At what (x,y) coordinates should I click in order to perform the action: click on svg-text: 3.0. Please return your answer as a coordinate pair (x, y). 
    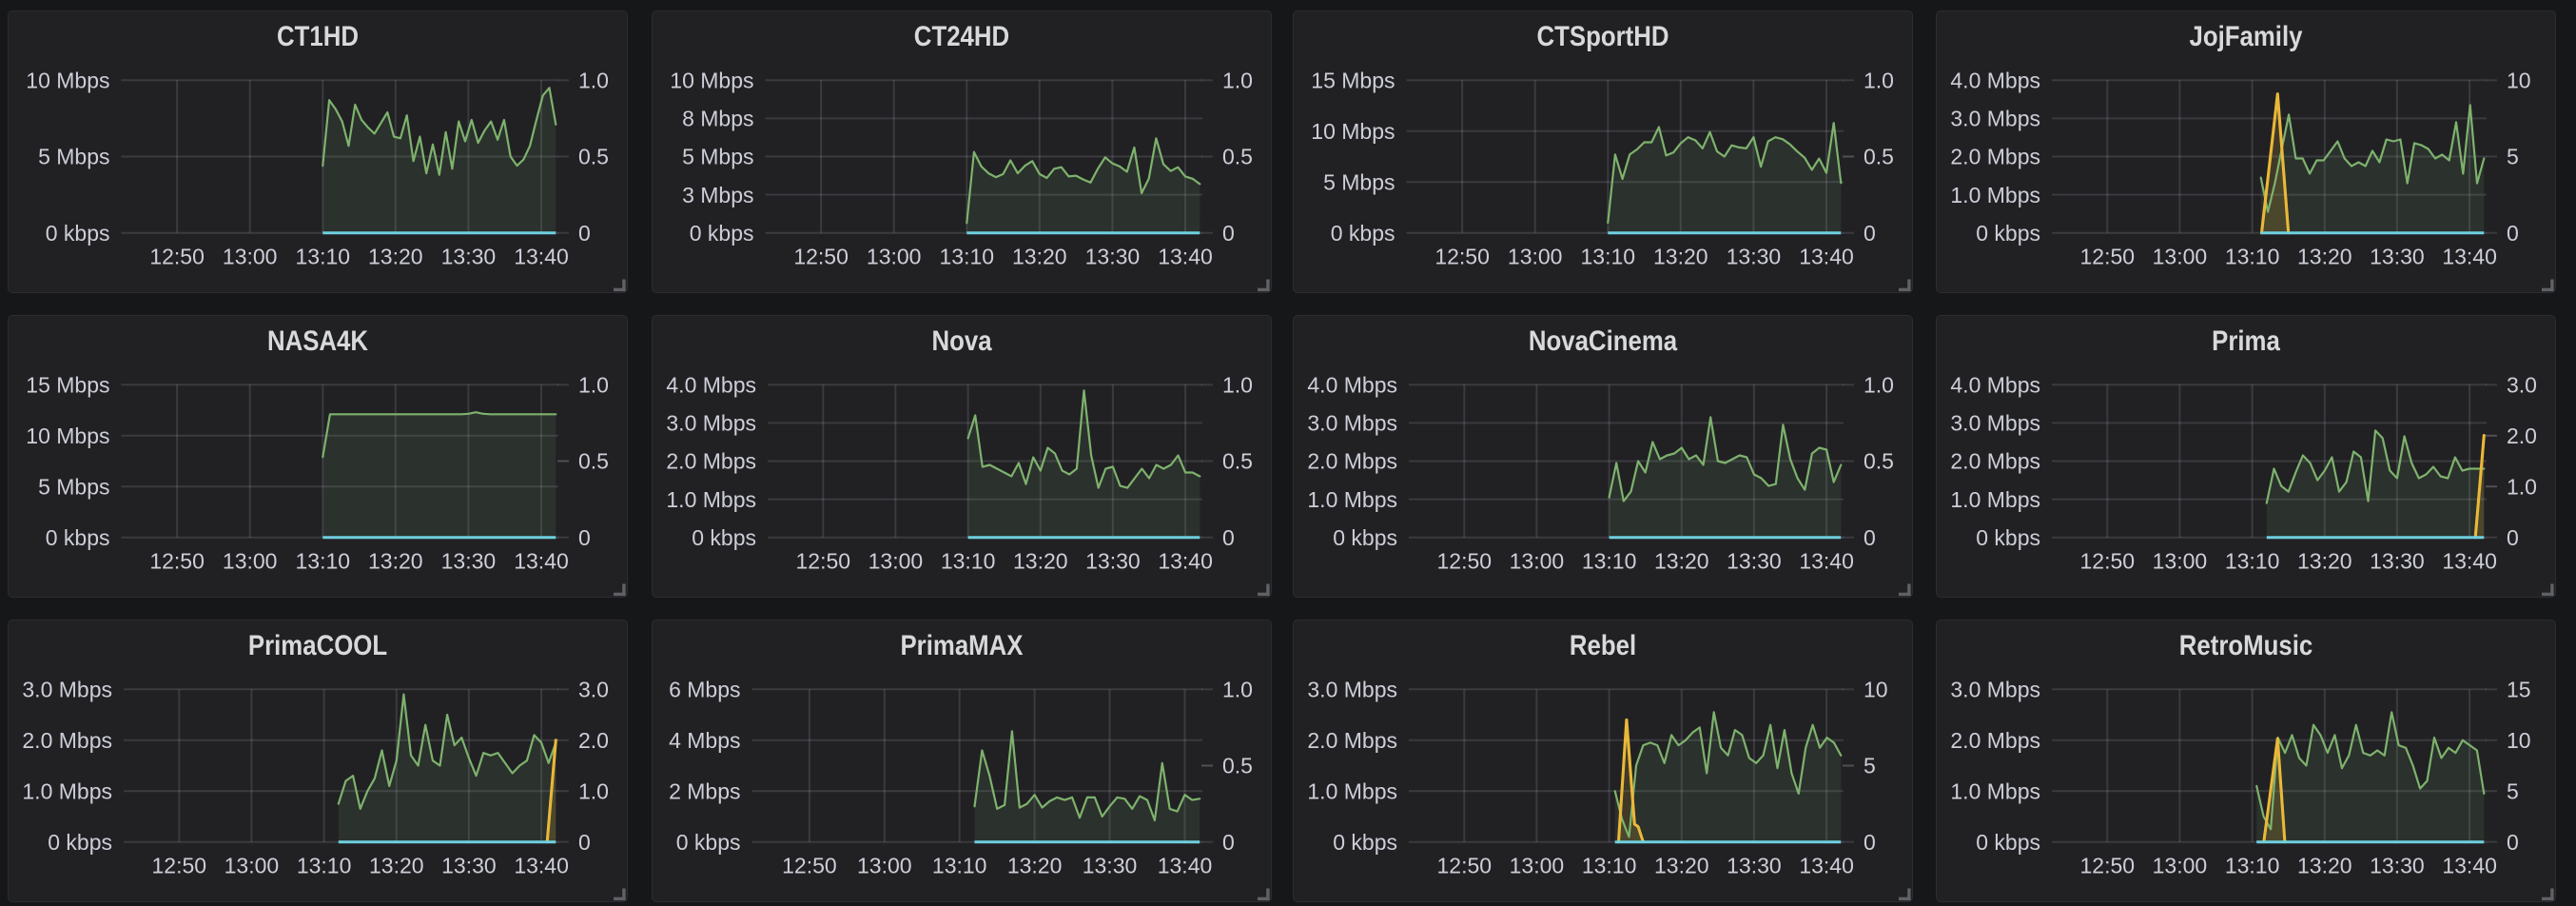
    Looking at the image, I should click on (2522, 385).